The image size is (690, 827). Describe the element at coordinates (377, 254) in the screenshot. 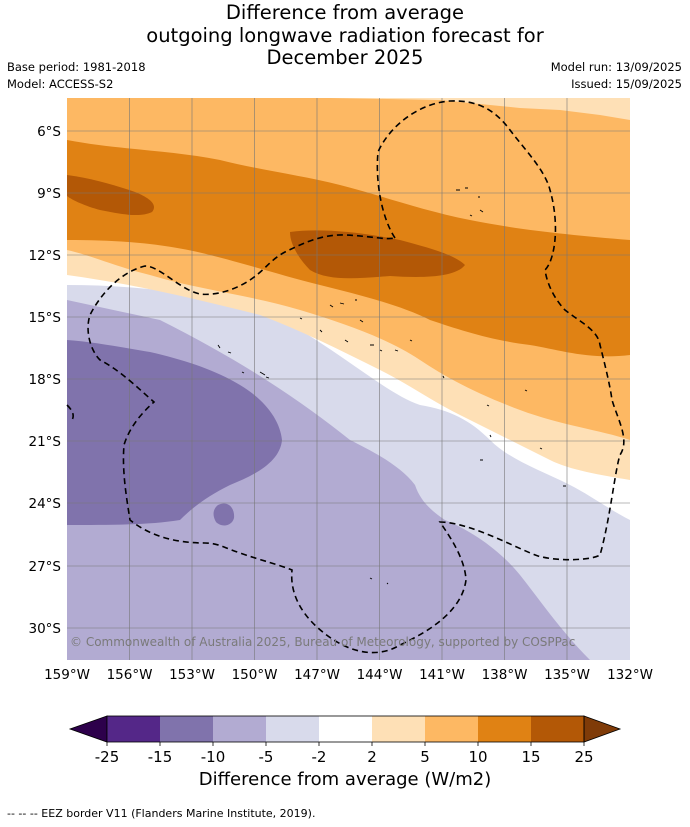

I see `band-pos15-centre` at that location.